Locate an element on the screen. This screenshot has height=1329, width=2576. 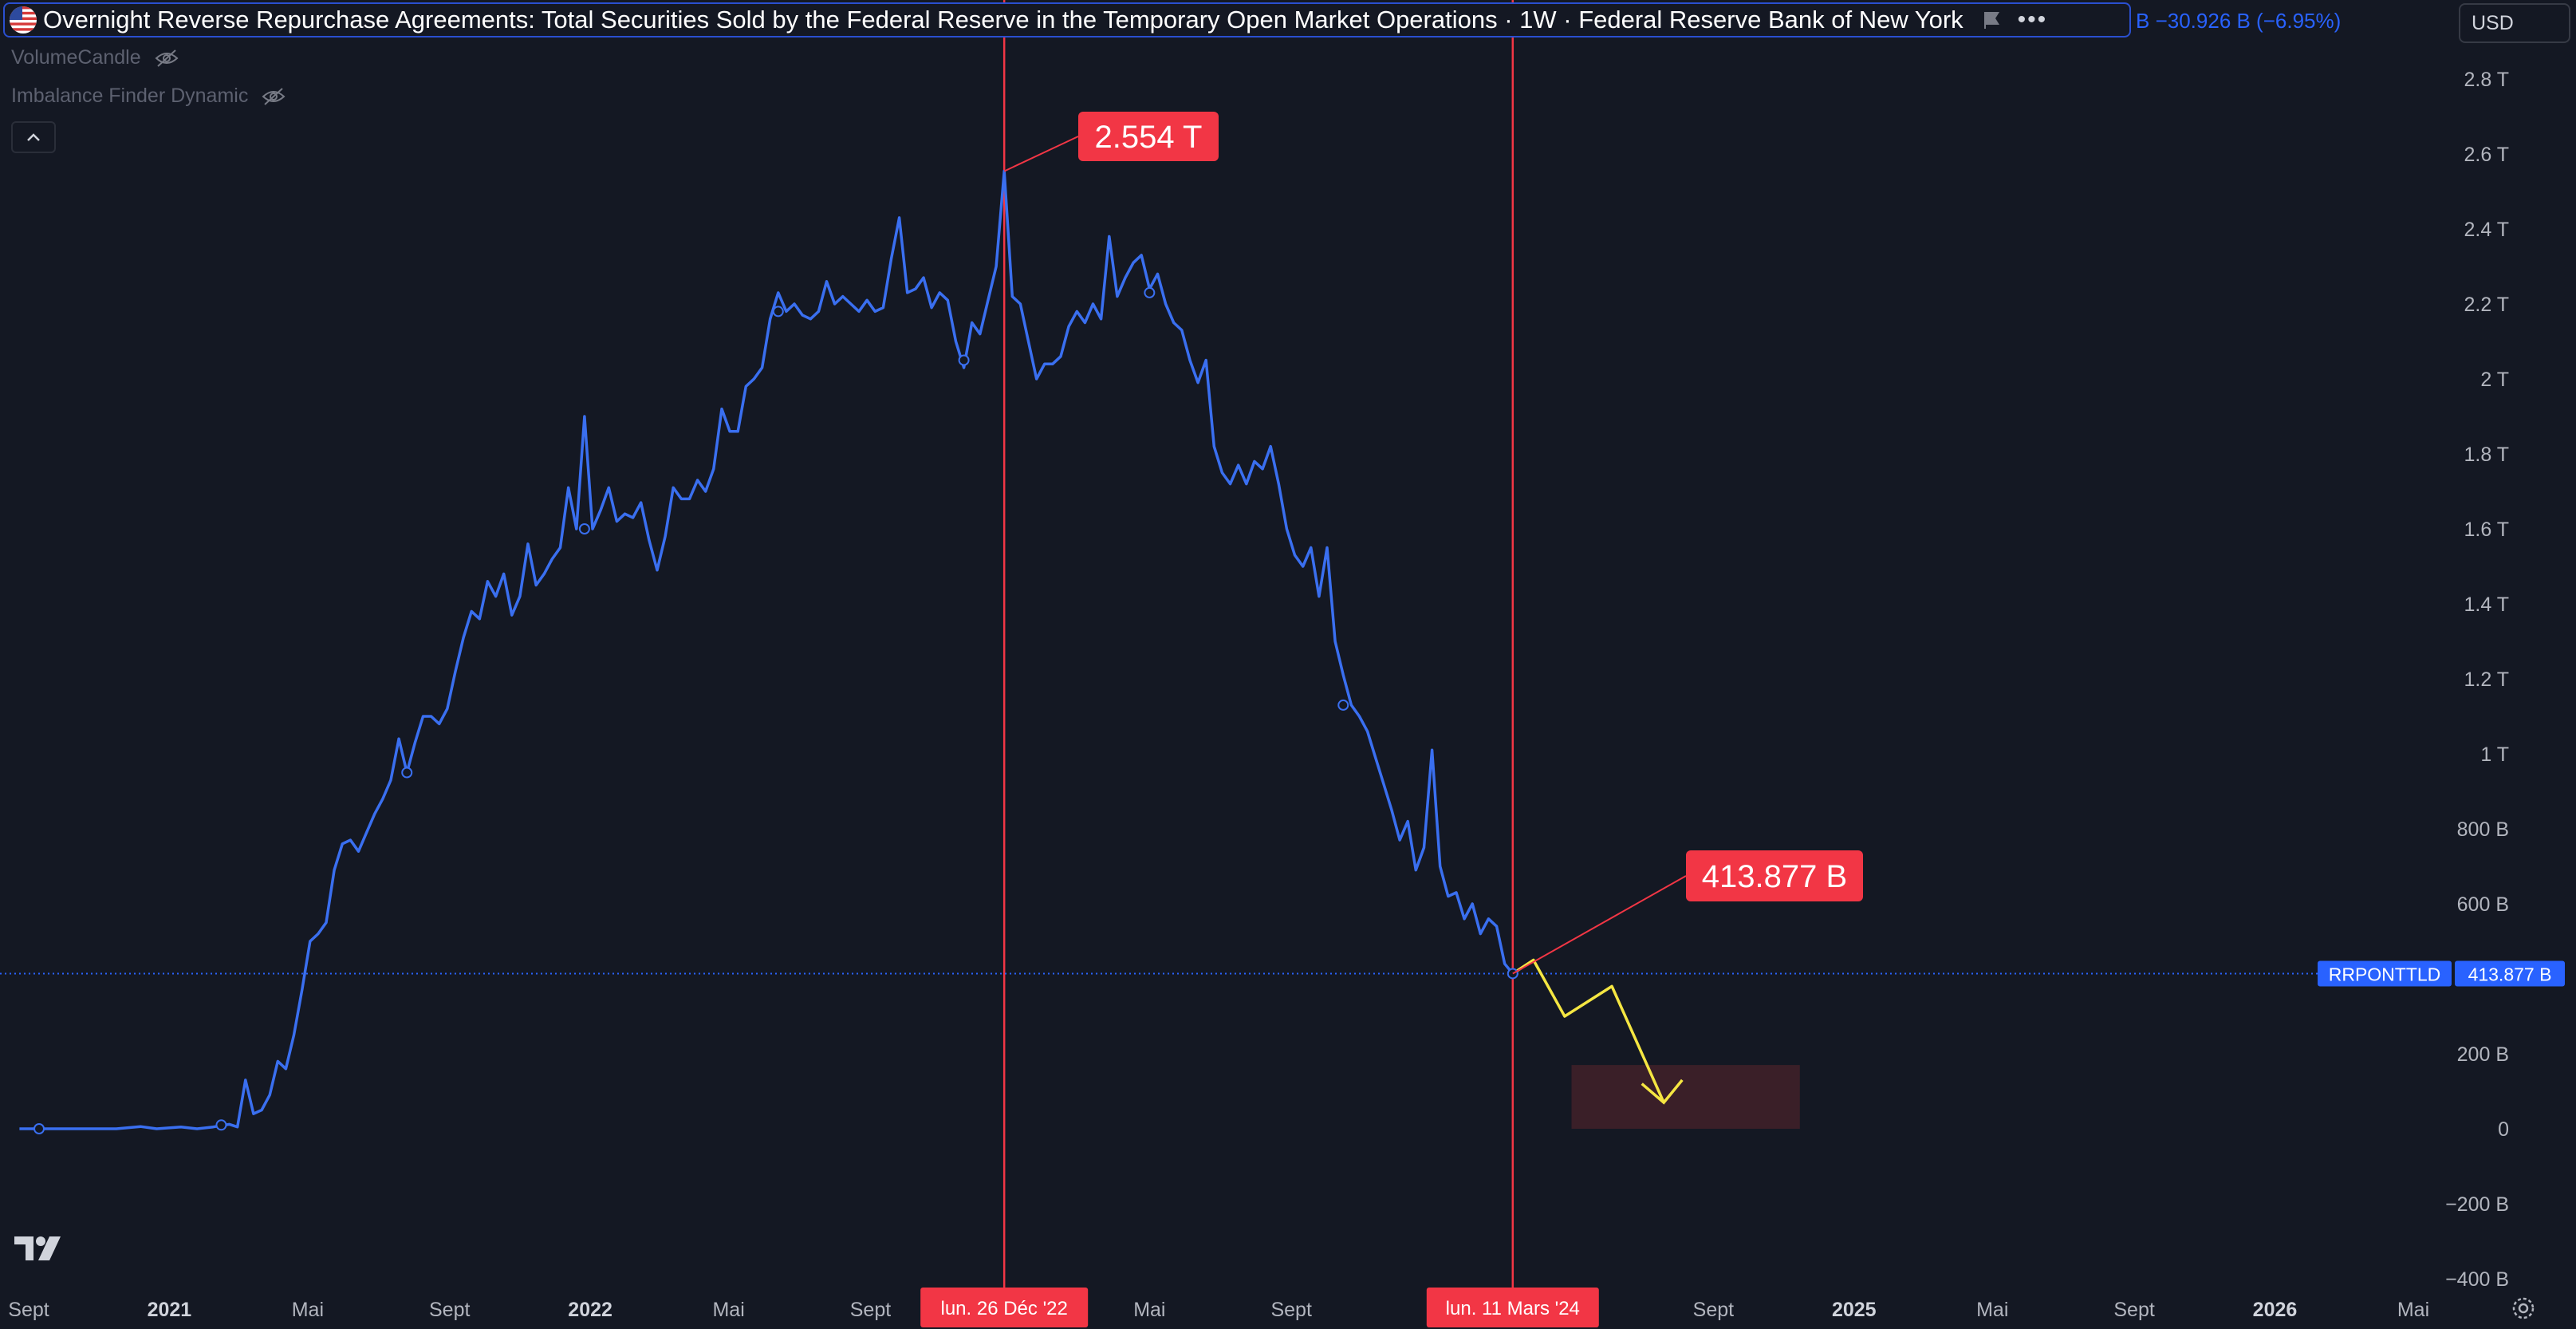
callout-label: 2.554 T is located at coordinates (1149, 137).